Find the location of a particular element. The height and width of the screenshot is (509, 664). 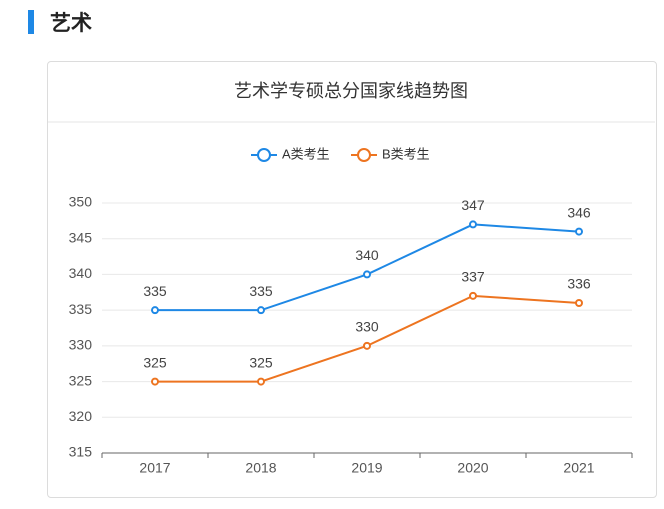

y-tick-label: 325 is located at coordinates (81, 380).